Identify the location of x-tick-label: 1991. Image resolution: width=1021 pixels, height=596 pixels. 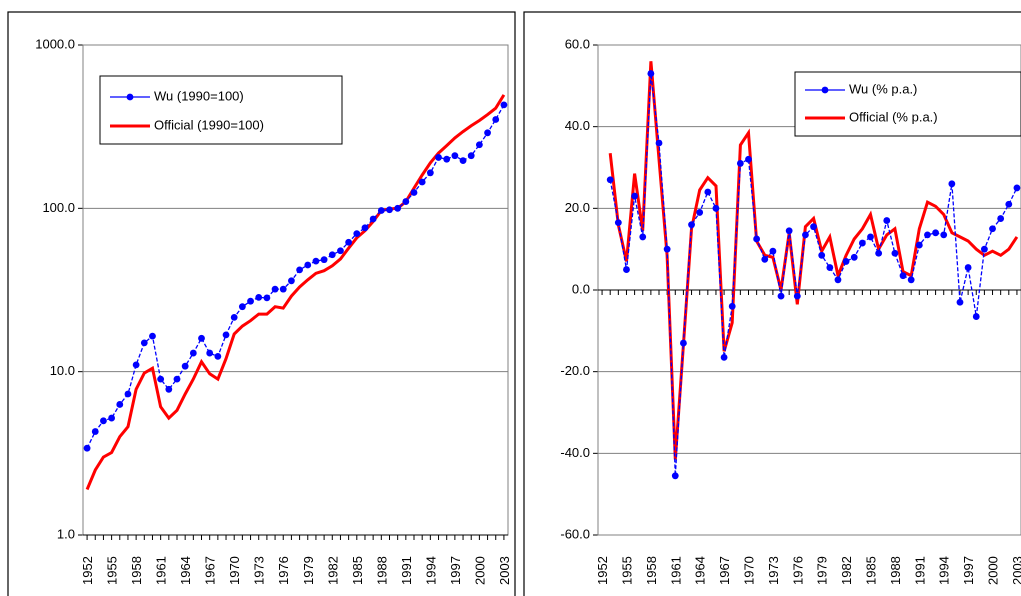
(406, 570).